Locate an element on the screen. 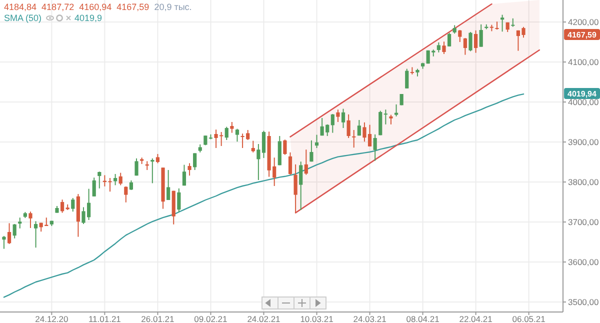 This screenshot has width=600, height=323. annotation: 4160,94 is located at coordinates (95, 7).